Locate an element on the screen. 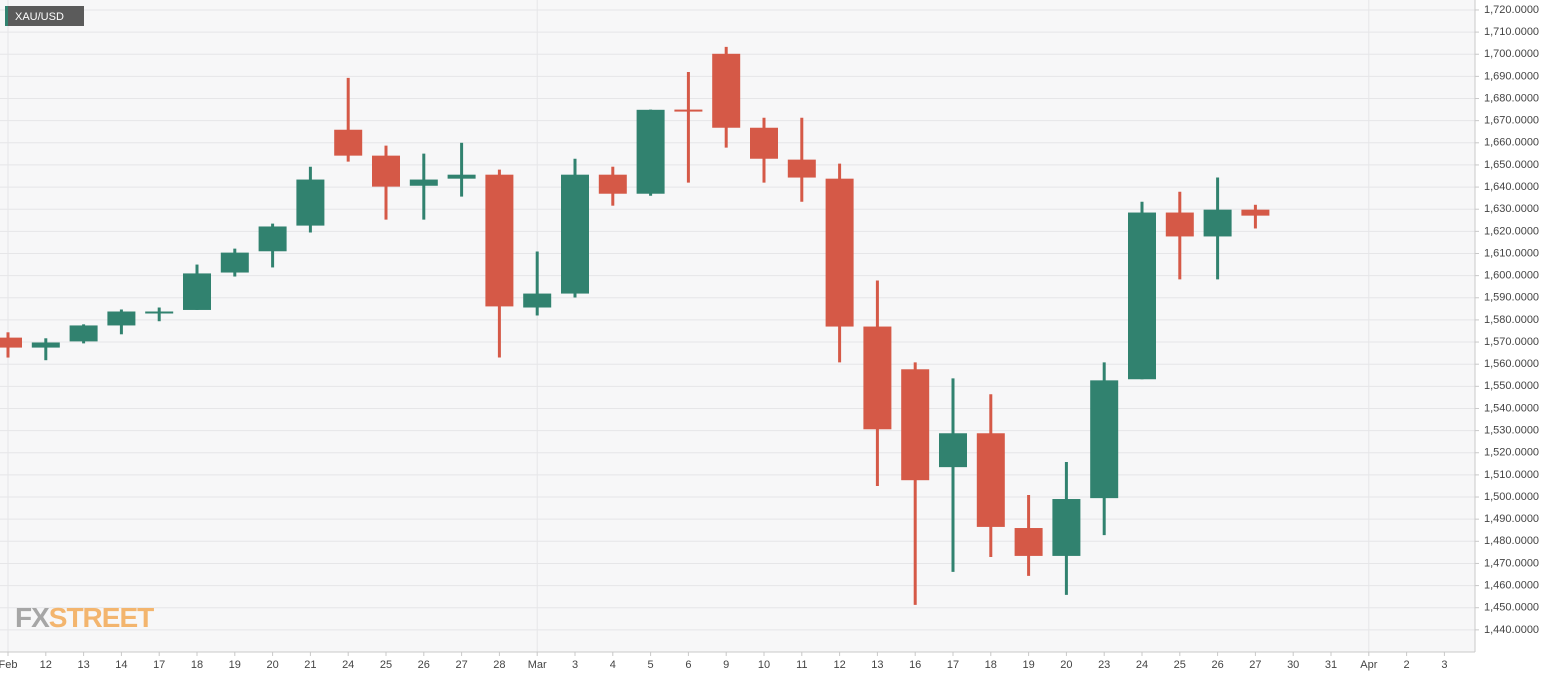 The height and width of the screenshot is (678, 1565). y-tick-label: 1,440.0000 is located at coordinates (1511, 630).